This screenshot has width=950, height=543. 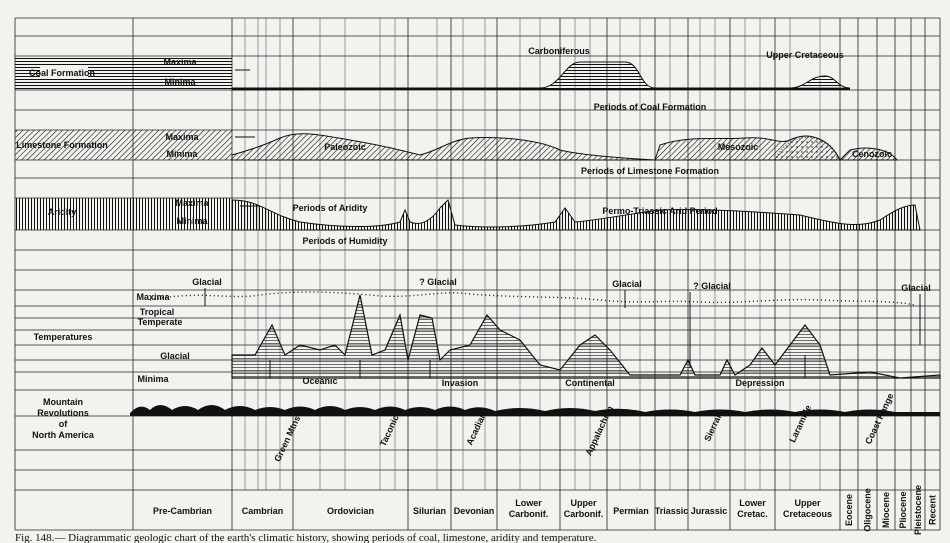 I want to click on aridity-band, so click(x=123, y=214).